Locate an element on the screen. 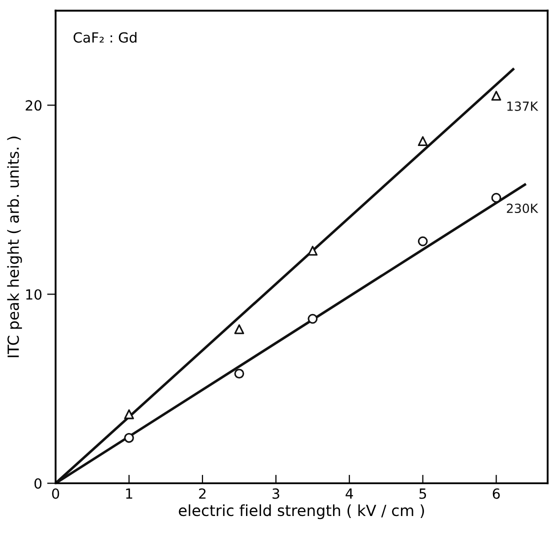 The width and height of the screenshot is (556, 534). x-tick-label: 6 is located at coordinates (496, 493).